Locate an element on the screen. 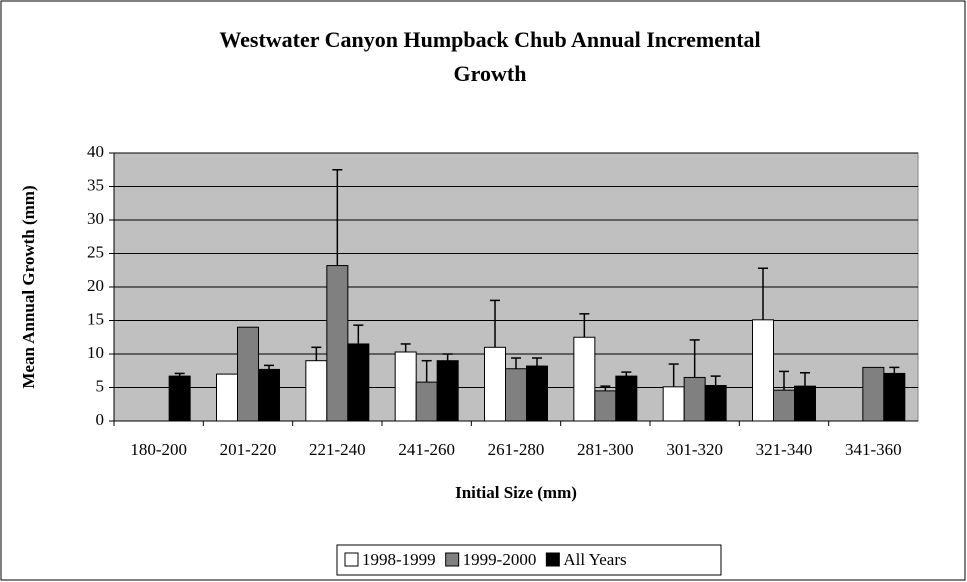 The height and width of the screenshot is (582, 967). y-tick-label: 10 is located at coordinates (95, 352).